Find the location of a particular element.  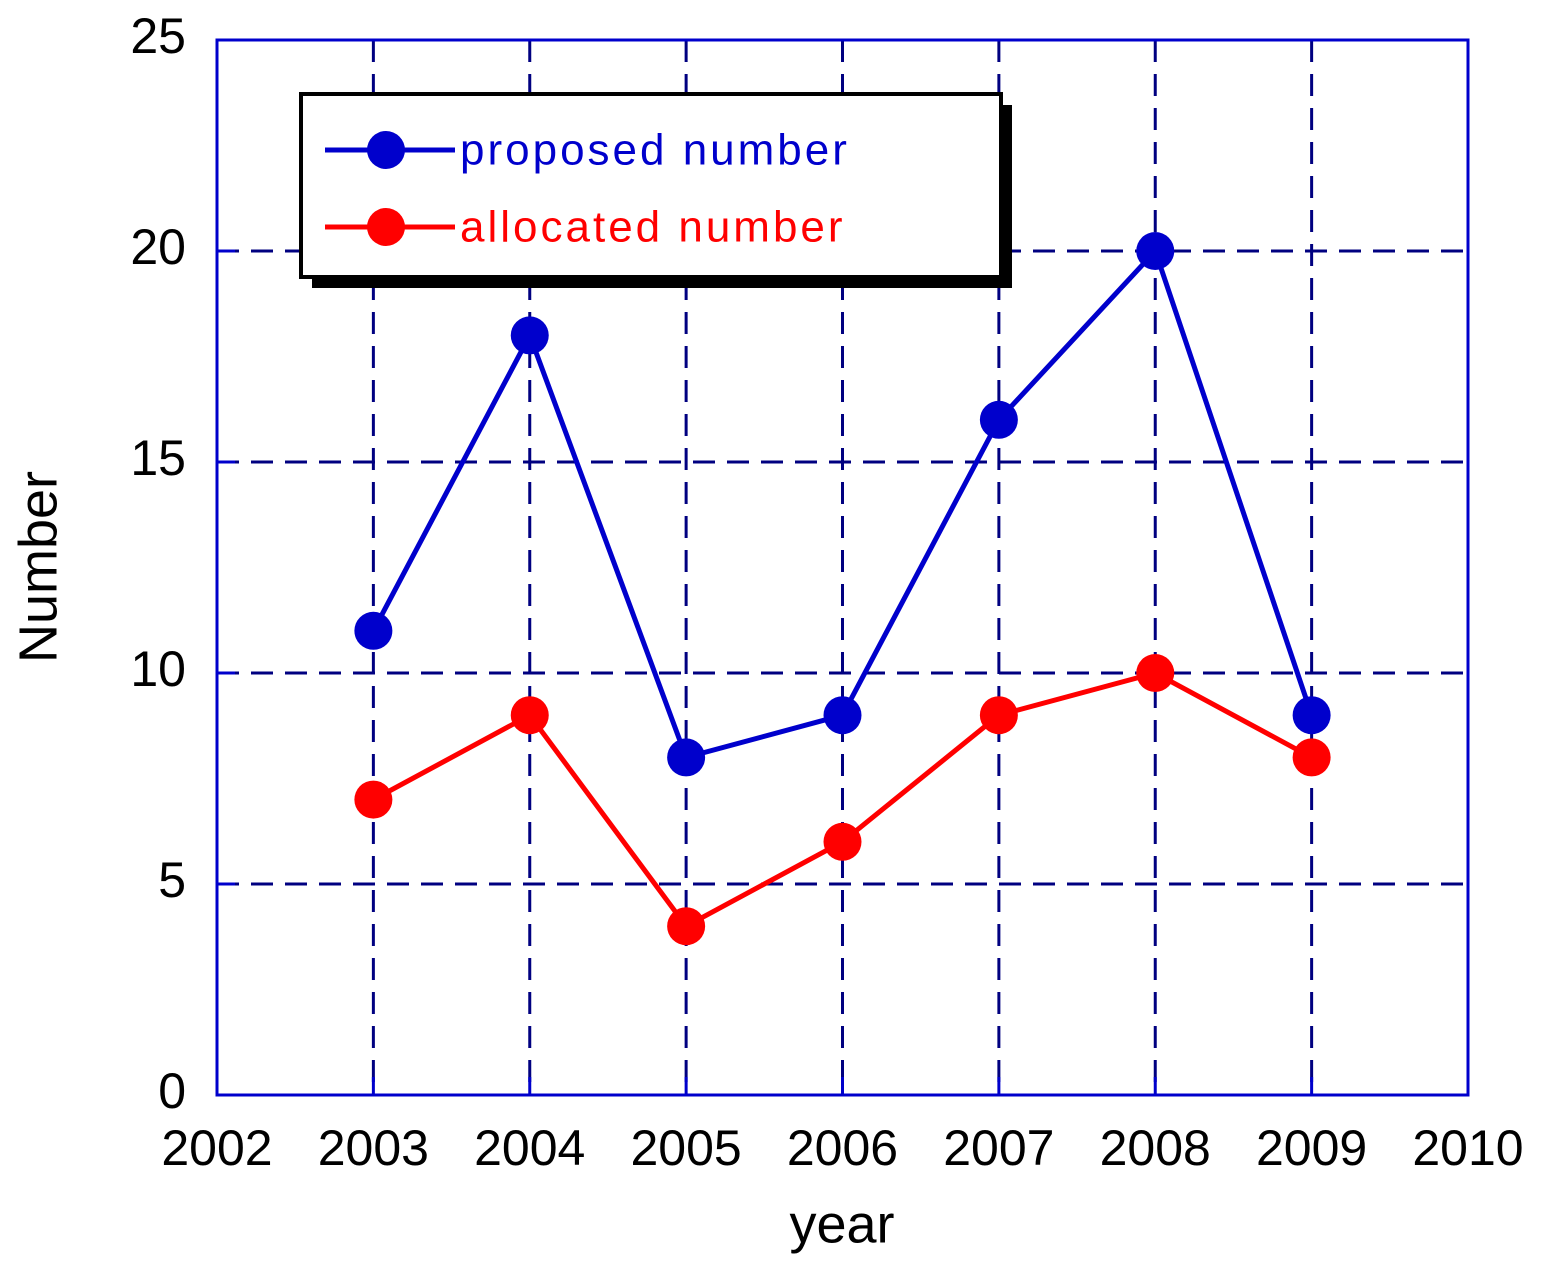

legend-box is located at coordinates (651, 185).